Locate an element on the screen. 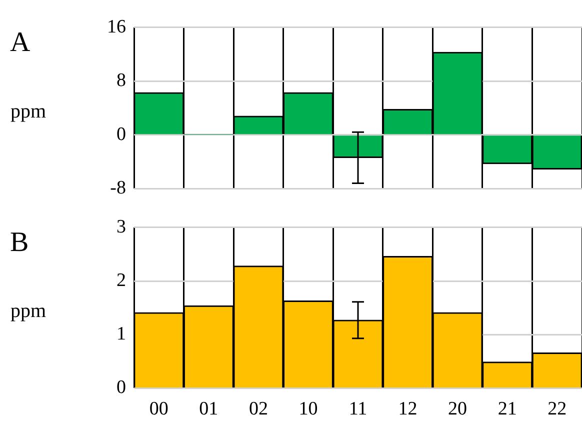 The image size is (582, 443). y-tick-label: -8 is located at coordinates (118, 188).